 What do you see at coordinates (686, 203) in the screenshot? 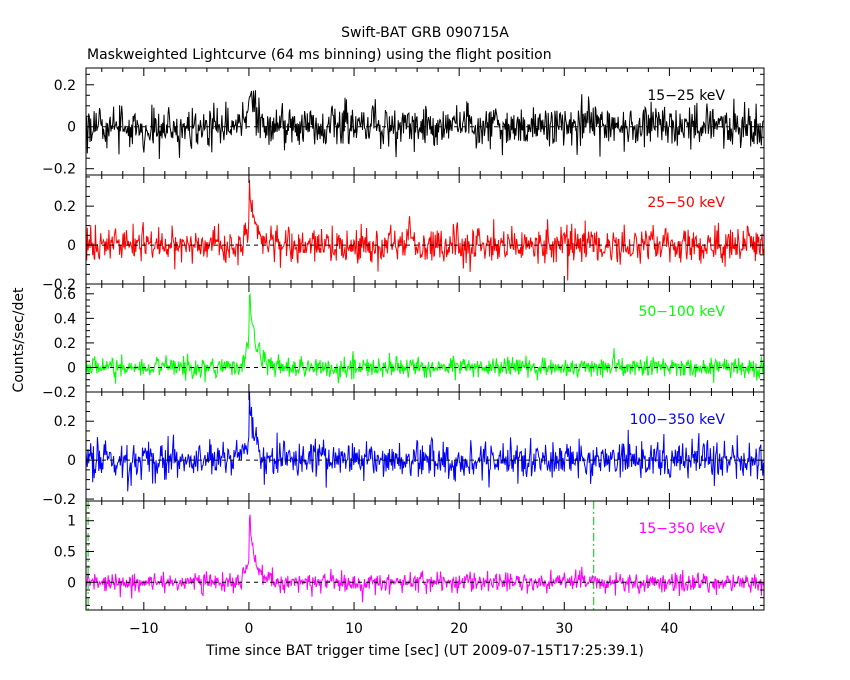
I see `band-label-1: 25−50 keV` at bounding box center [686, 203].